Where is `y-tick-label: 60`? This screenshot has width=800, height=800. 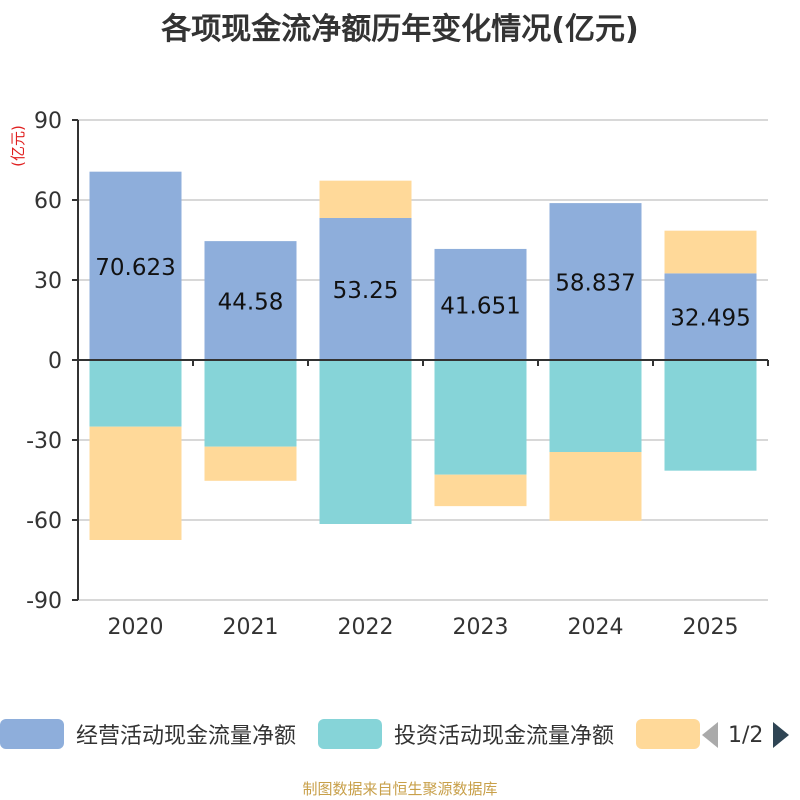
y-tick-label: 60 is located at coordinates (48, 201).